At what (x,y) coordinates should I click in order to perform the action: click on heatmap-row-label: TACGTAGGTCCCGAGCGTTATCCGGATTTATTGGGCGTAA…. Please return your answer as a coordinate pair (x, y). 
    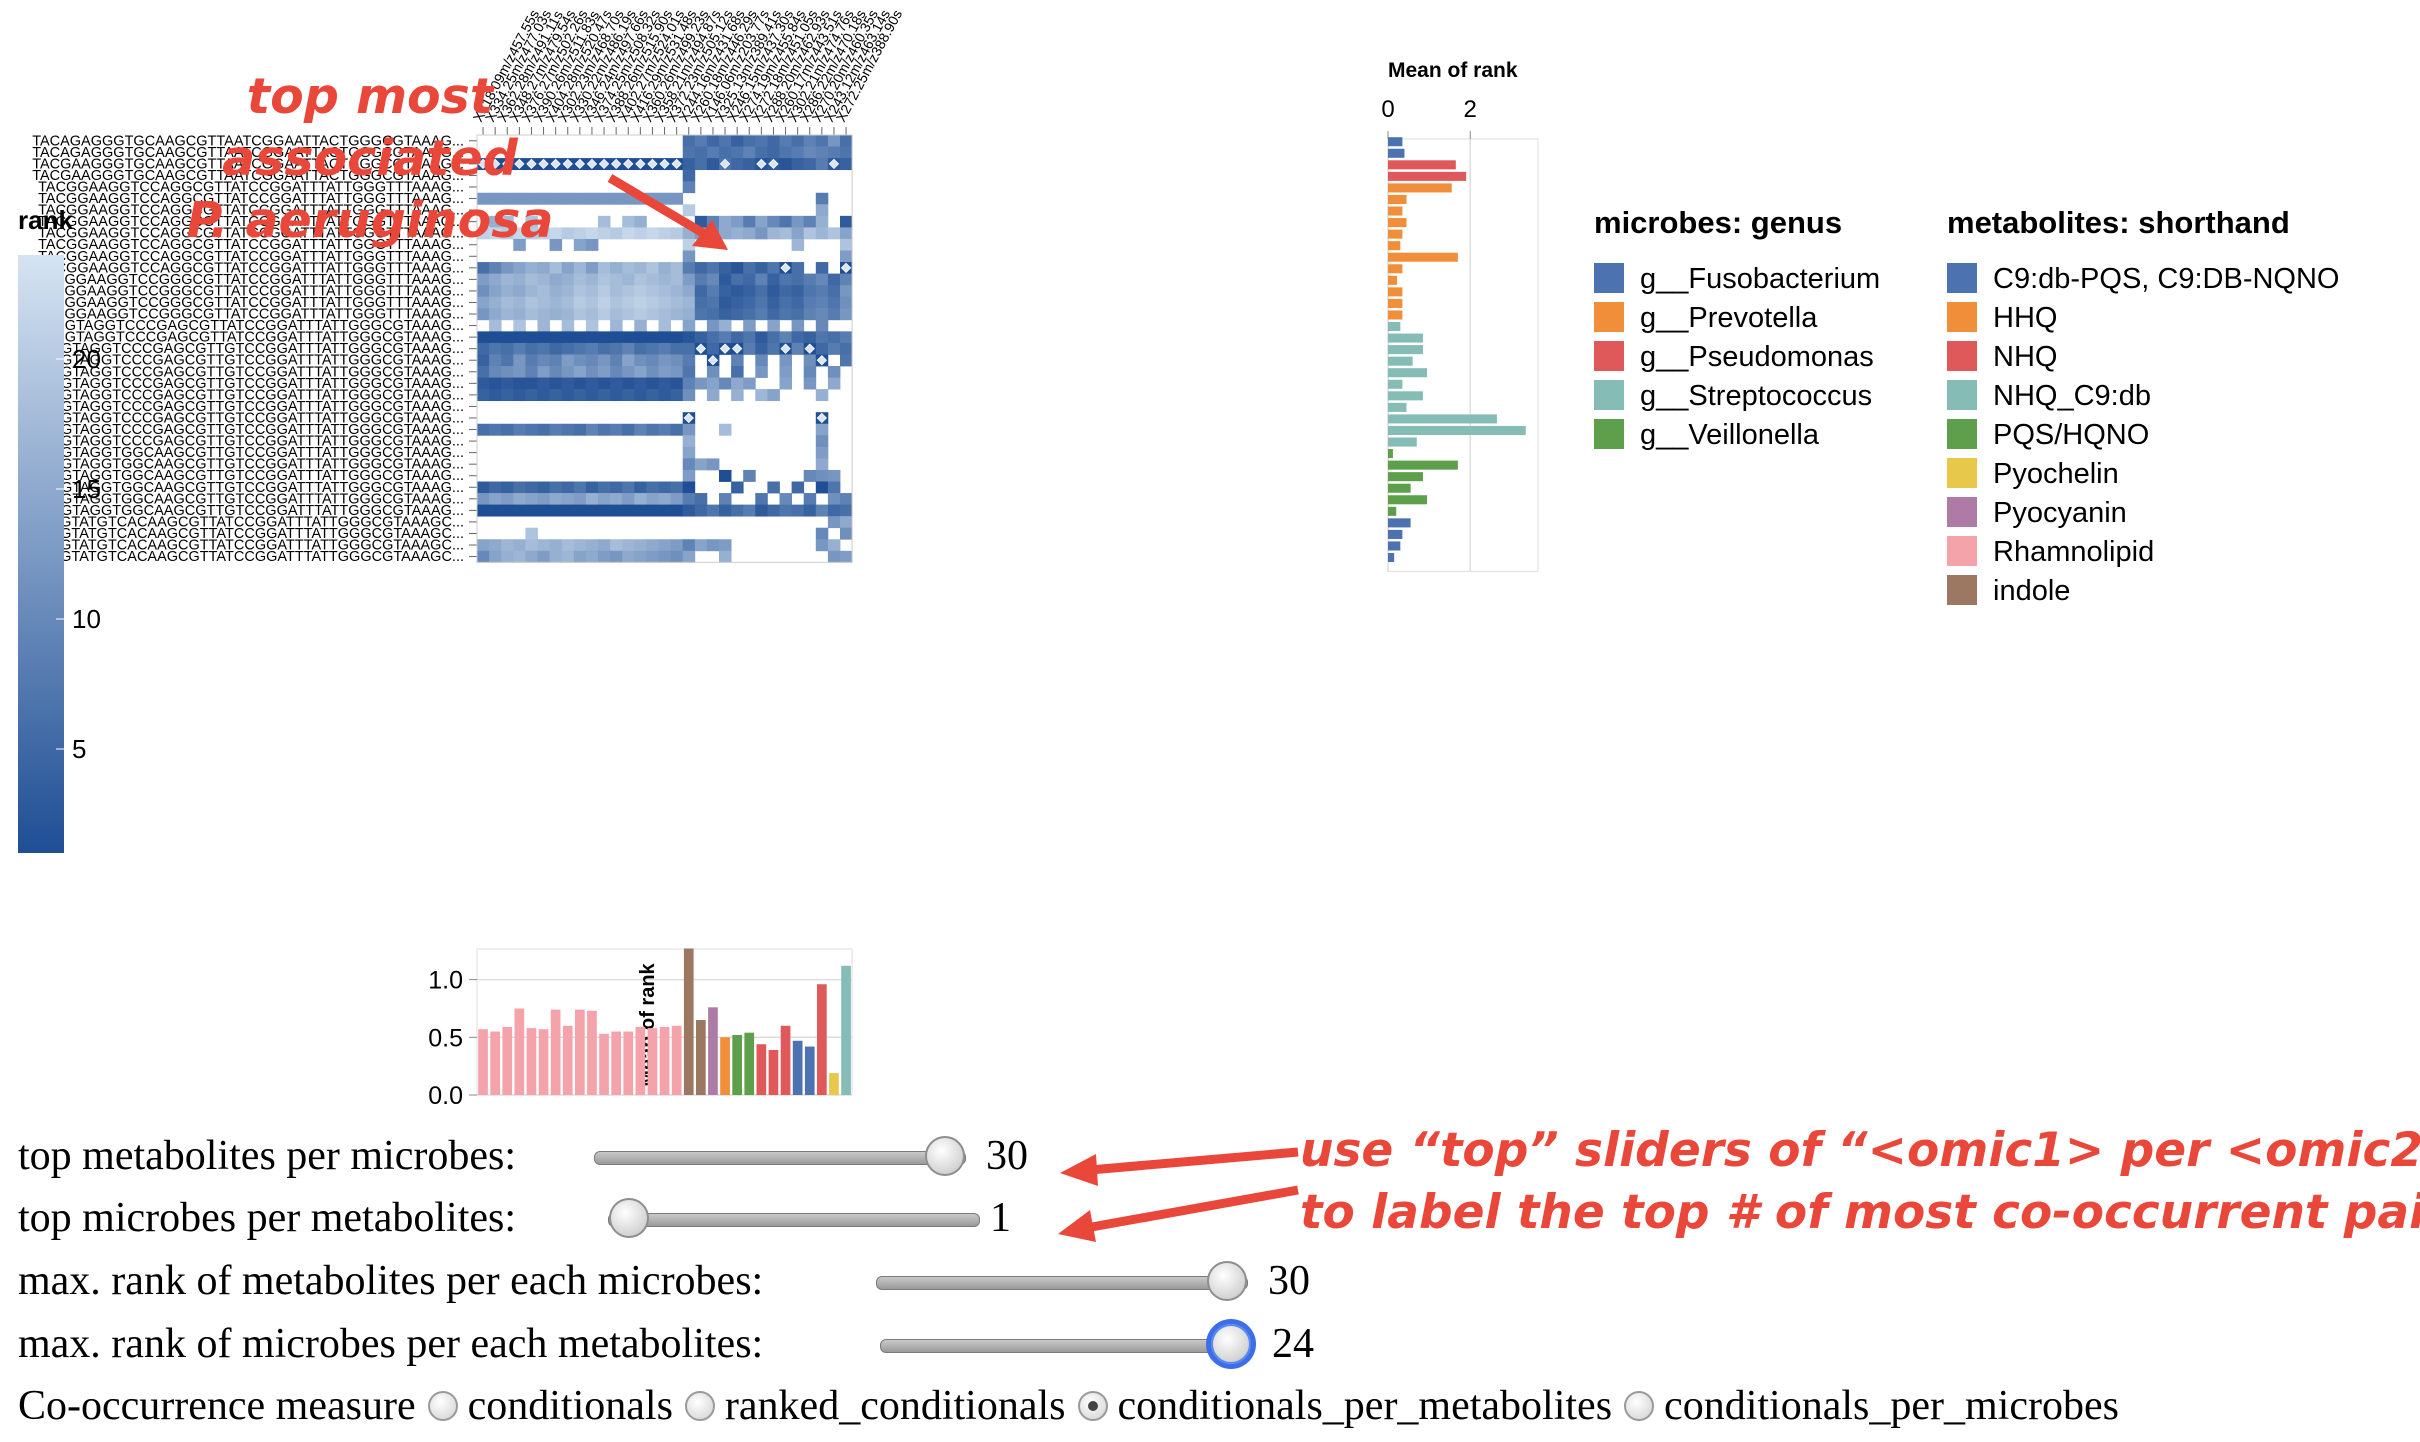
    Looking at the image, I should click on (250, 338).